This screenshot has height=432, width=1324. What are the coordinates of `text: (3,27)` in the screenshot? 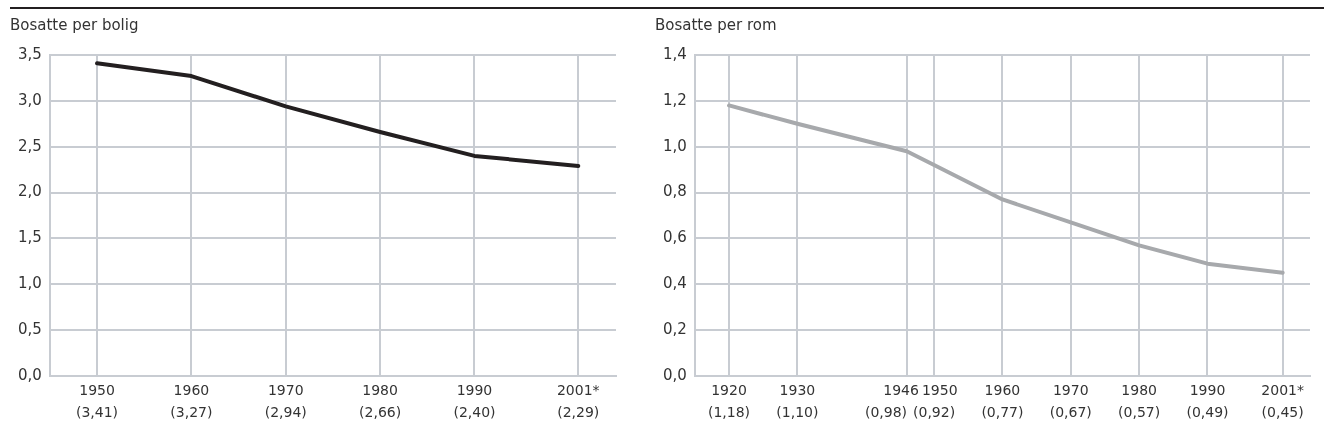 It's located at (191, 411).